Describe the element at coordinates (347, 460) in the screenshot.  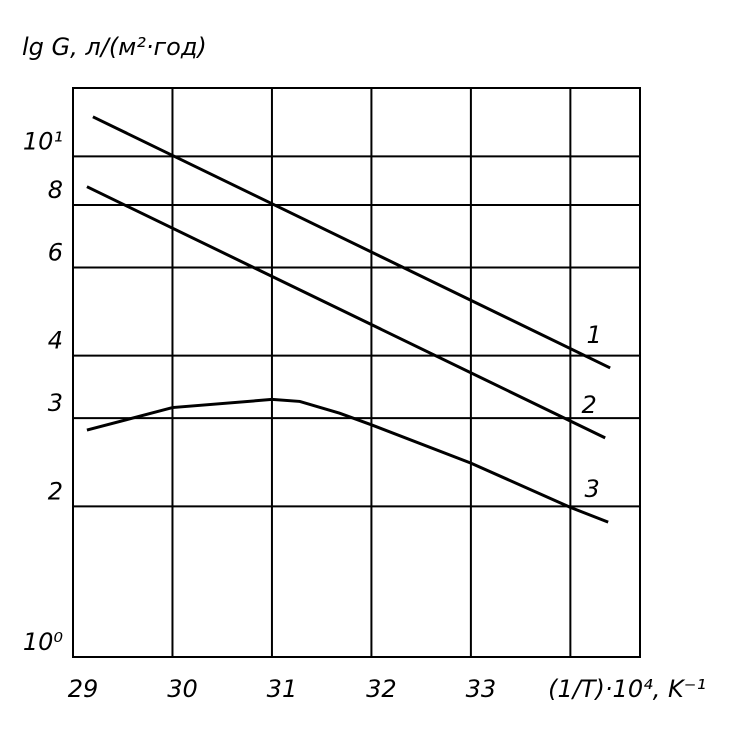
I see `data-line` at that location.